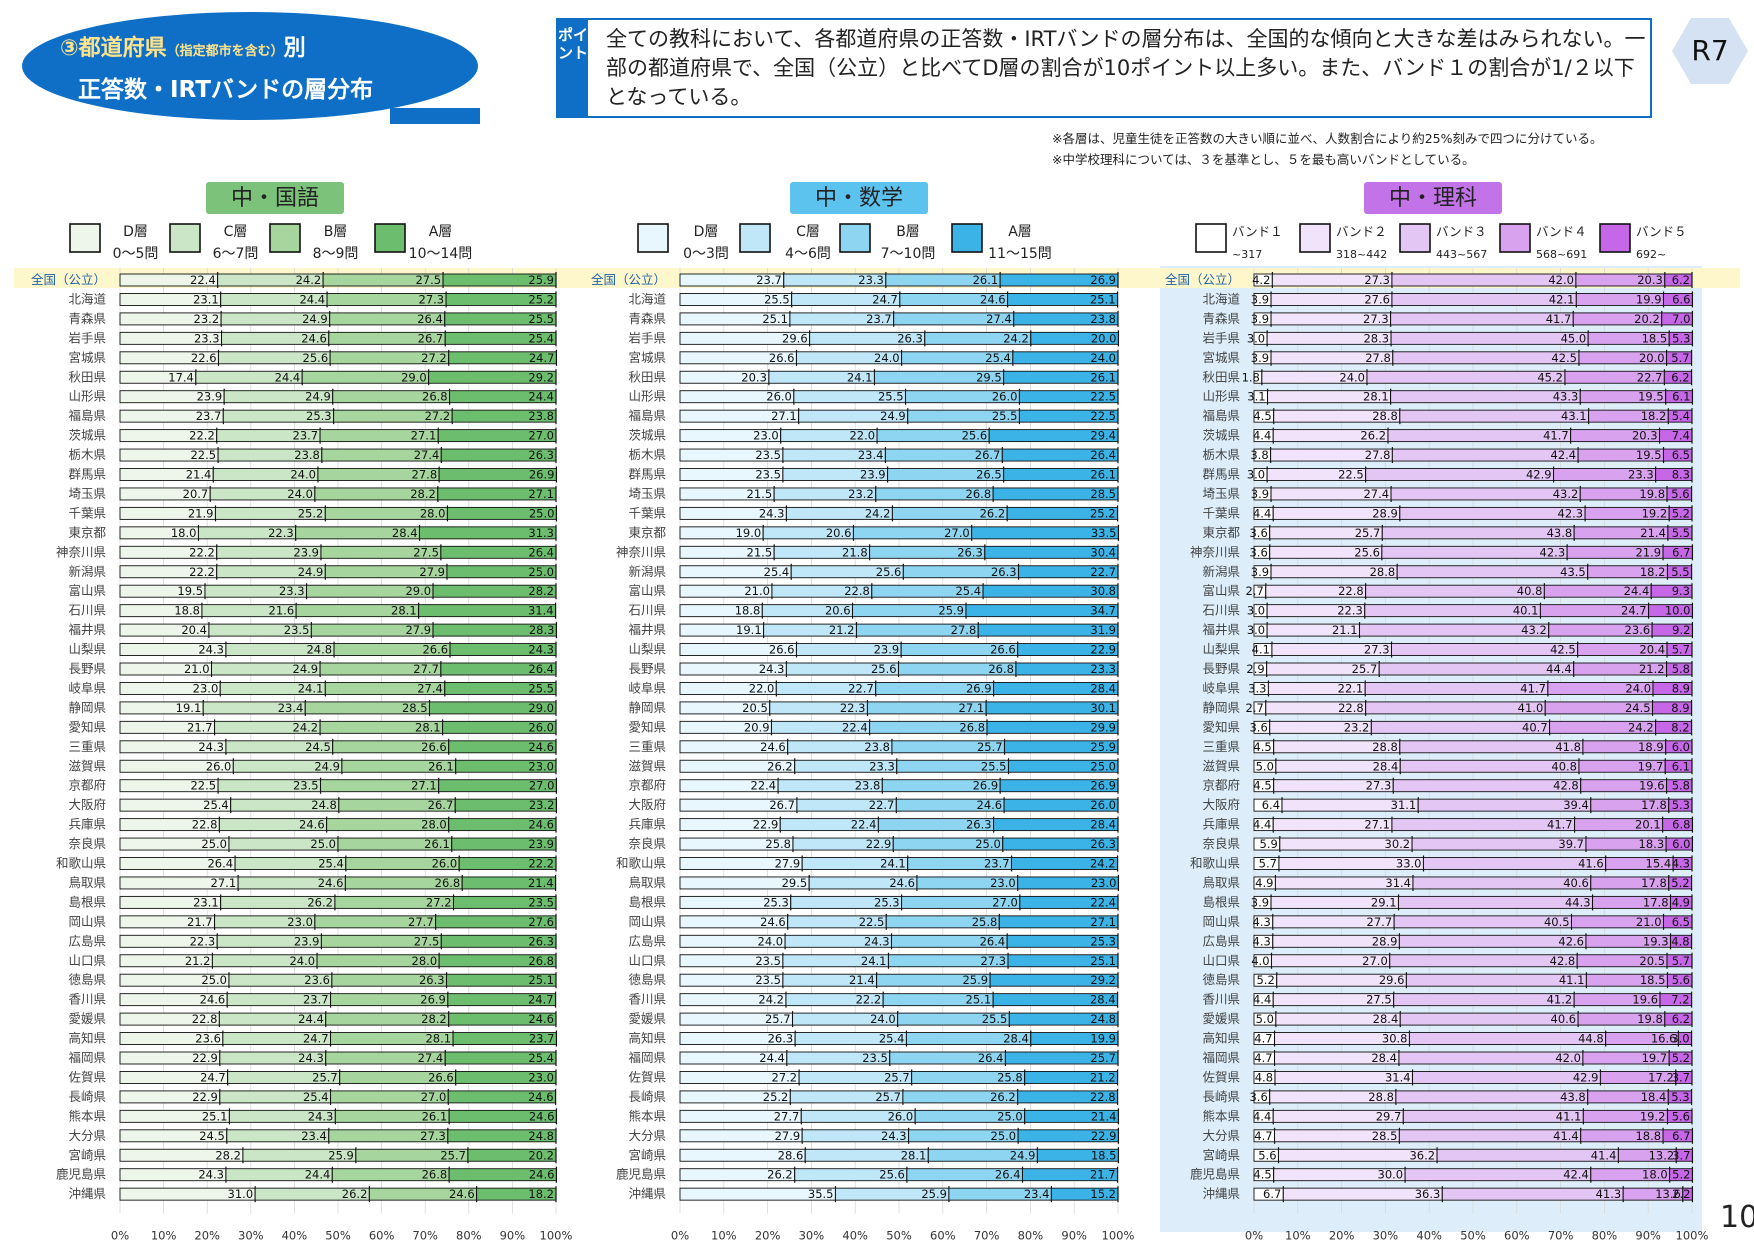 This screenshot has height=1240, width=1754. What do you see at coordinates (757, 591) in the screenshot?
I see `data-label-math: 21.0` at bounding box center [757, 591].